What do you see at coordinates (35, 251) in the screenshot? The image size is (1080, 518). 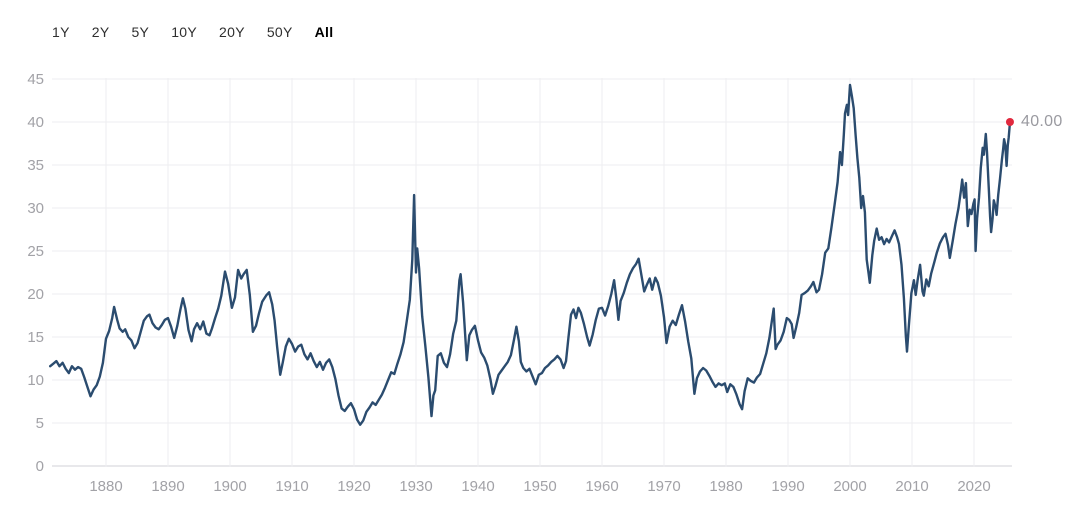 I see `y-tick-label: 25` at bounding box center [35, 251].